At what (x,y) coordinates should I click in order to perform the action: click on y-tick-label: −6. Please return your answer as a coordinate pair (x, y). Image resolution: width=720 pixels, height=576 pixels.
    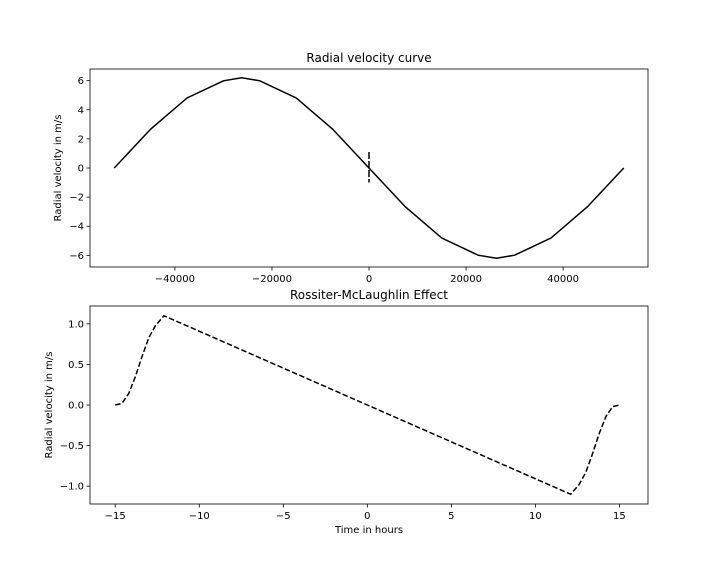
    Looking at the image, I should click on (76, 256).